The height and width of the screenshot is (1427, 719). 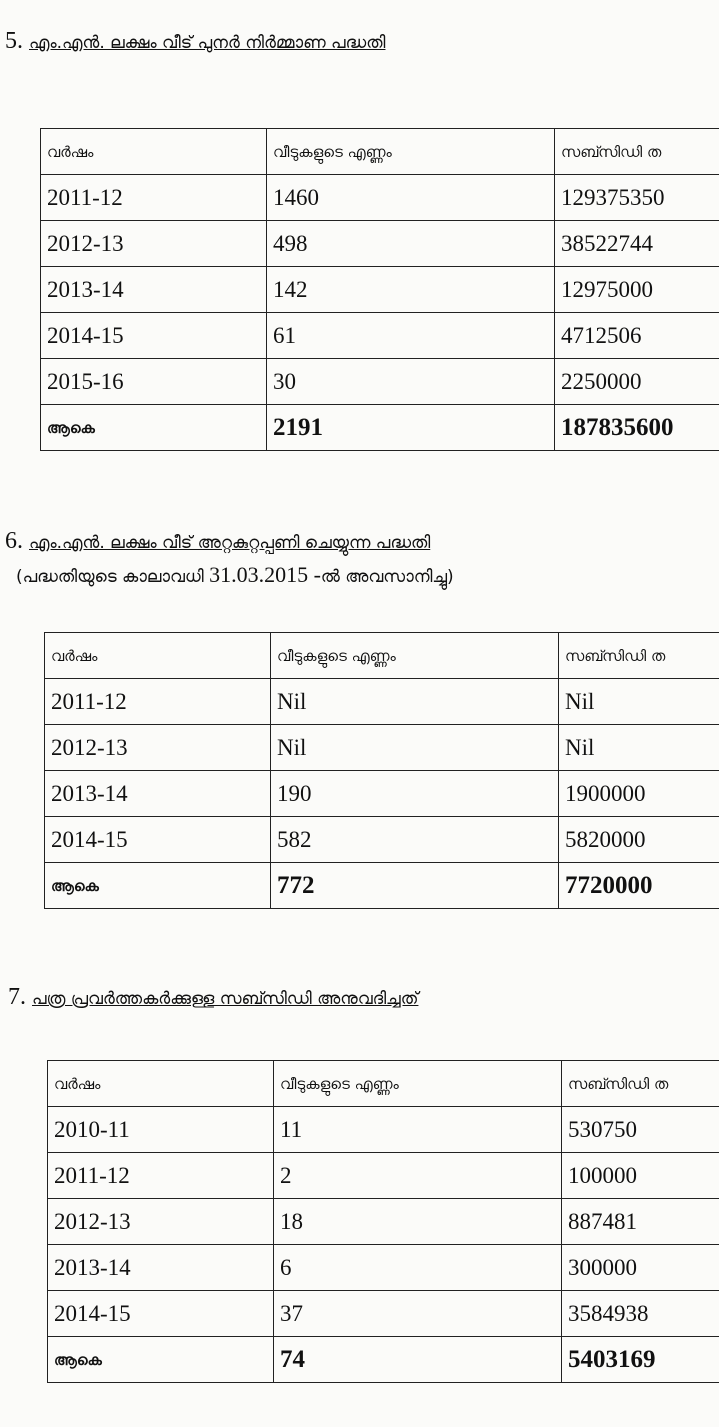 What do you see at coordinates (640, 1129) in the screenshot?
I see `table-cell: 530750` at bounding box center [640, 1129].